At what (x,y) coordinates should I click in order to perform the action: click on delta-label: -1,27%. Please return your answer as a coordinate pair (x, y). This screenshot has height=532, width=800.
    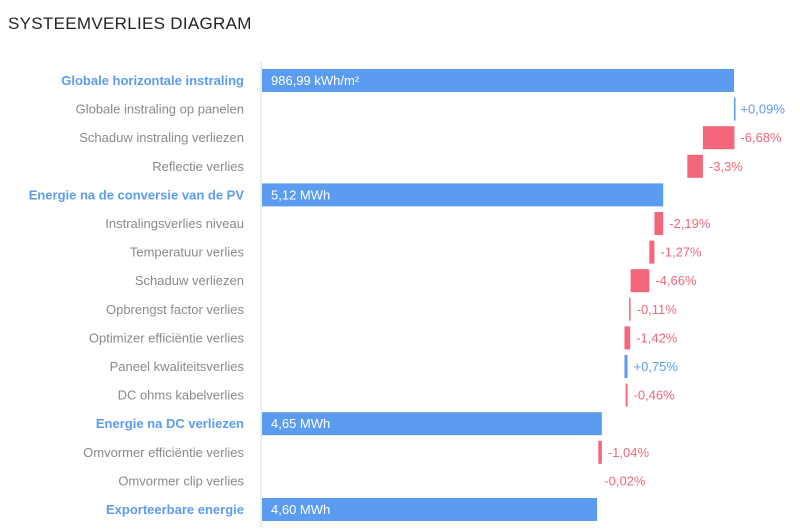
    Looking at the image, I should click on (681, 252).